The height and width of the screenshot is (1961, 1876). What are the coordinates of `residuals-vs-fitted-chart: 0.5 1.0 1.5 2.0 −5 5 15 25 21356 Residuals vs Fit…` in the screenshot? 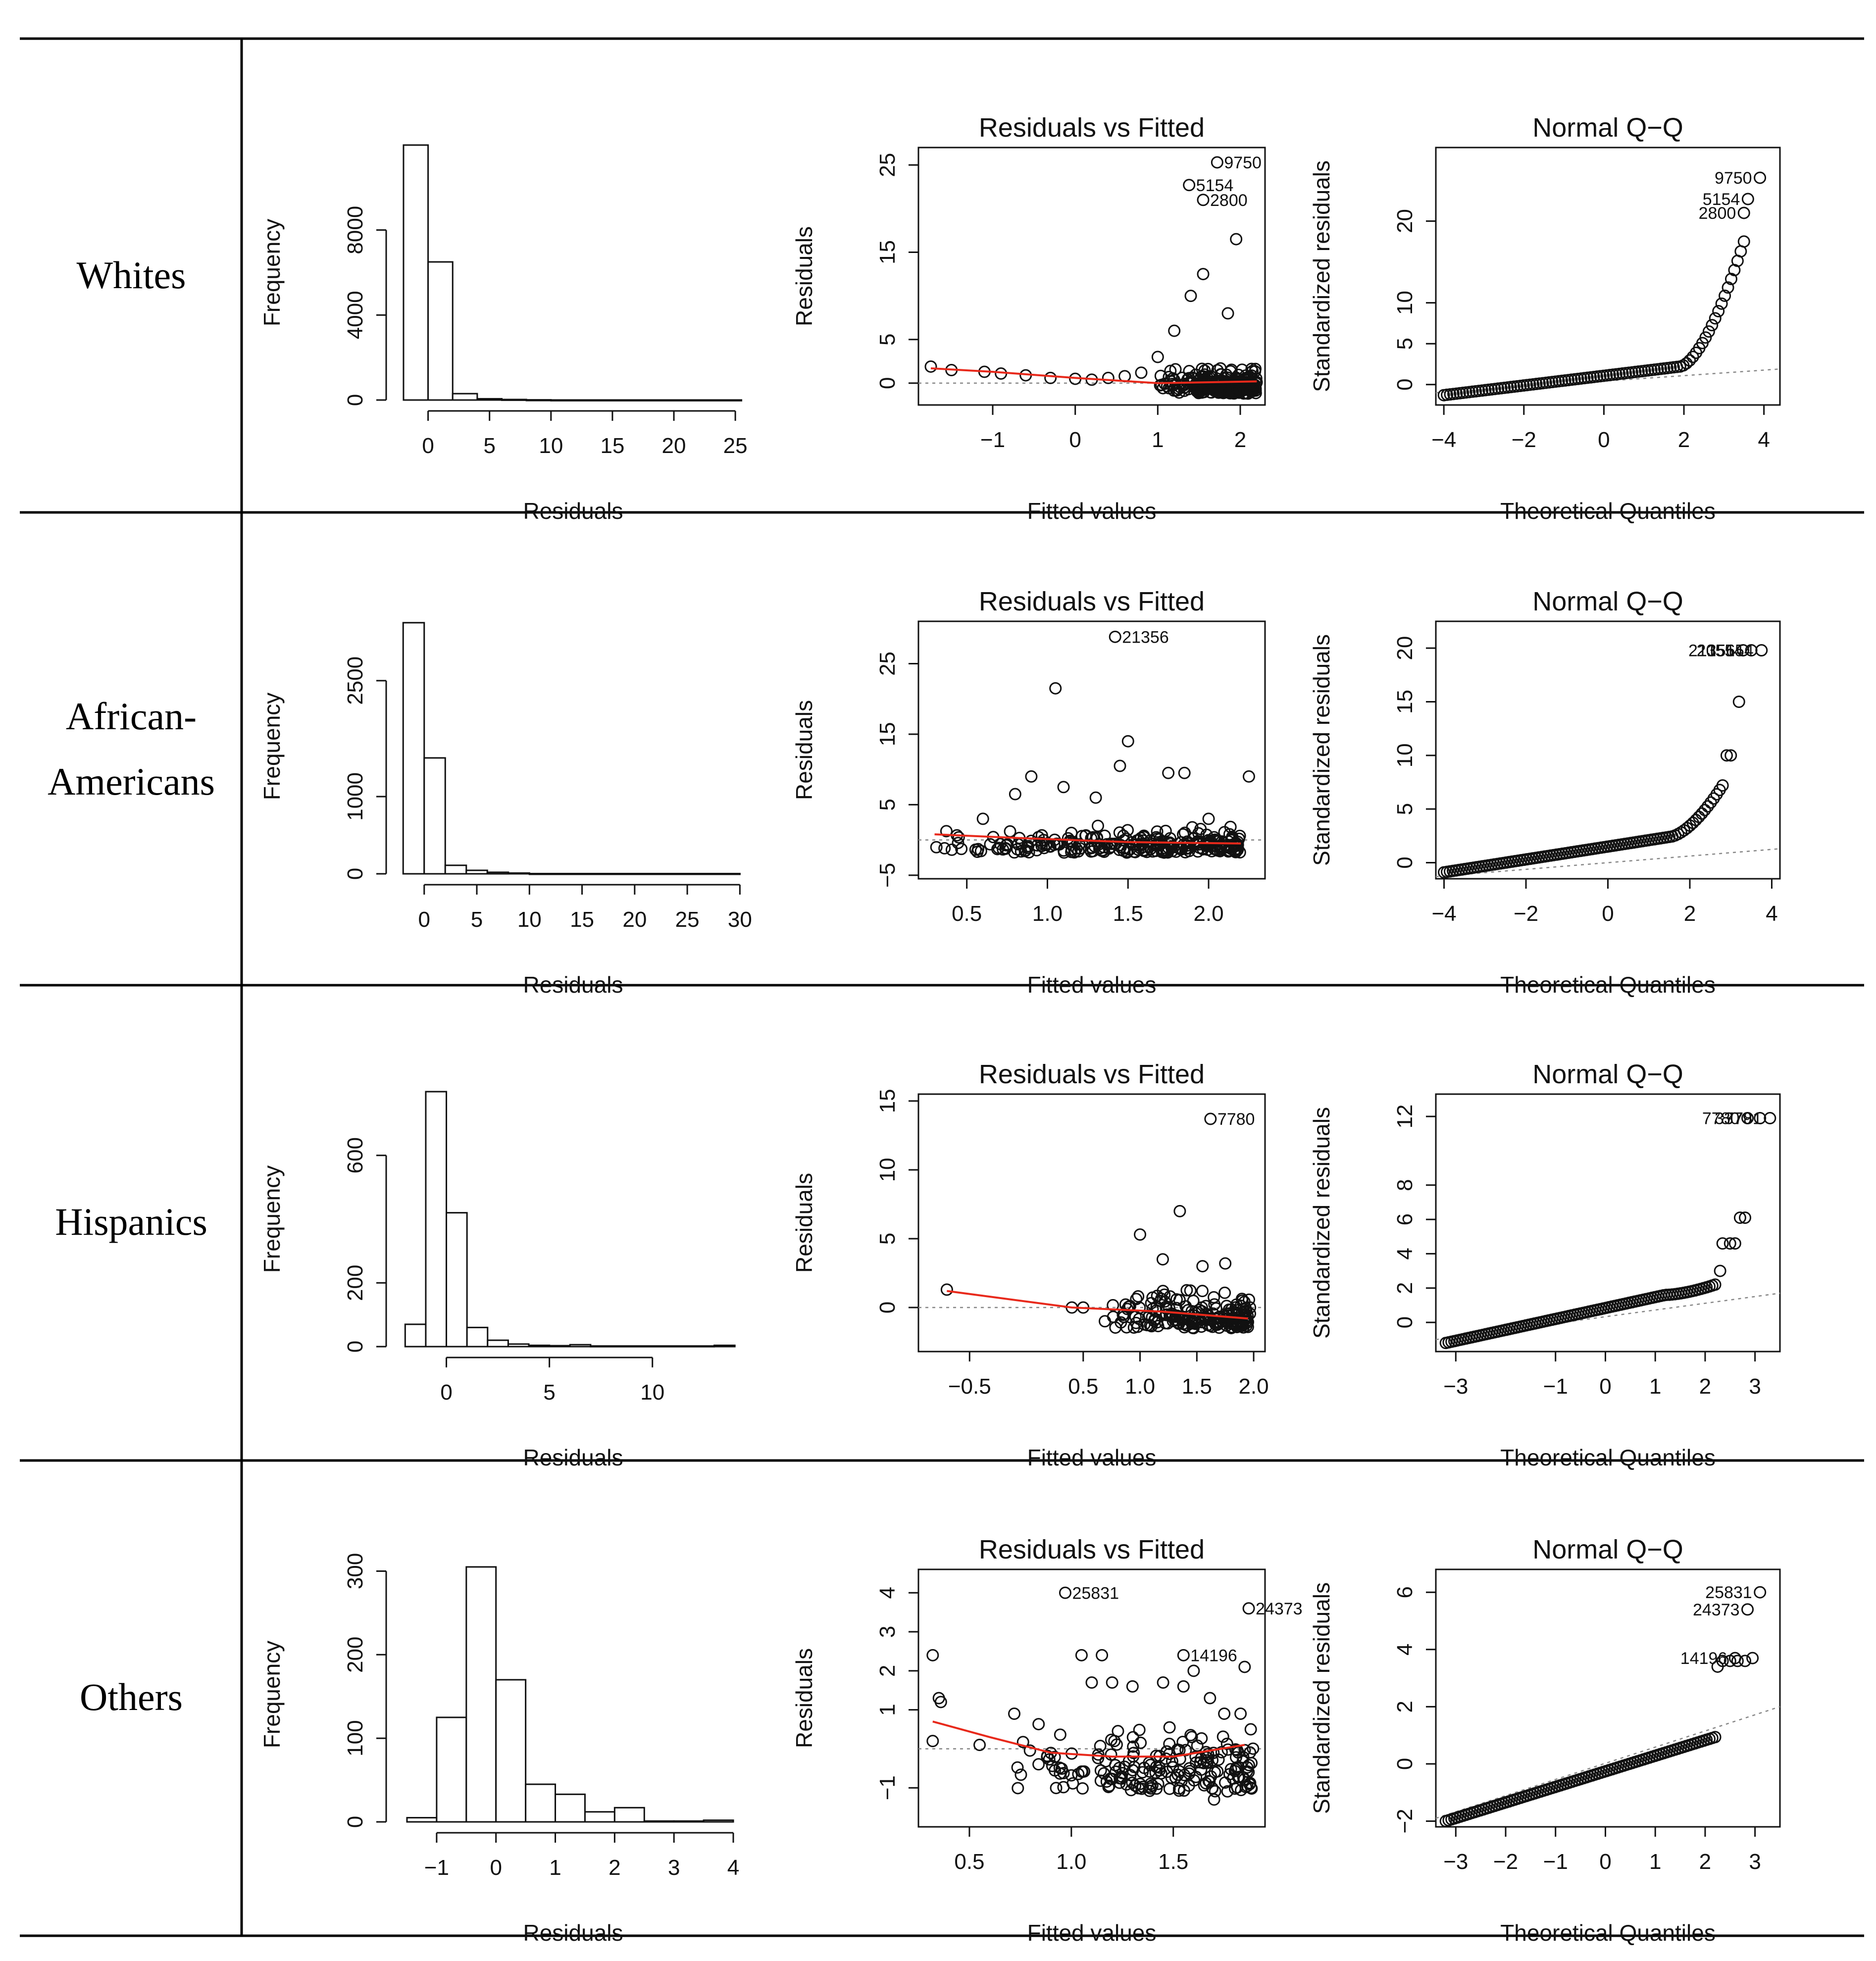 It's located at (1028, 792).